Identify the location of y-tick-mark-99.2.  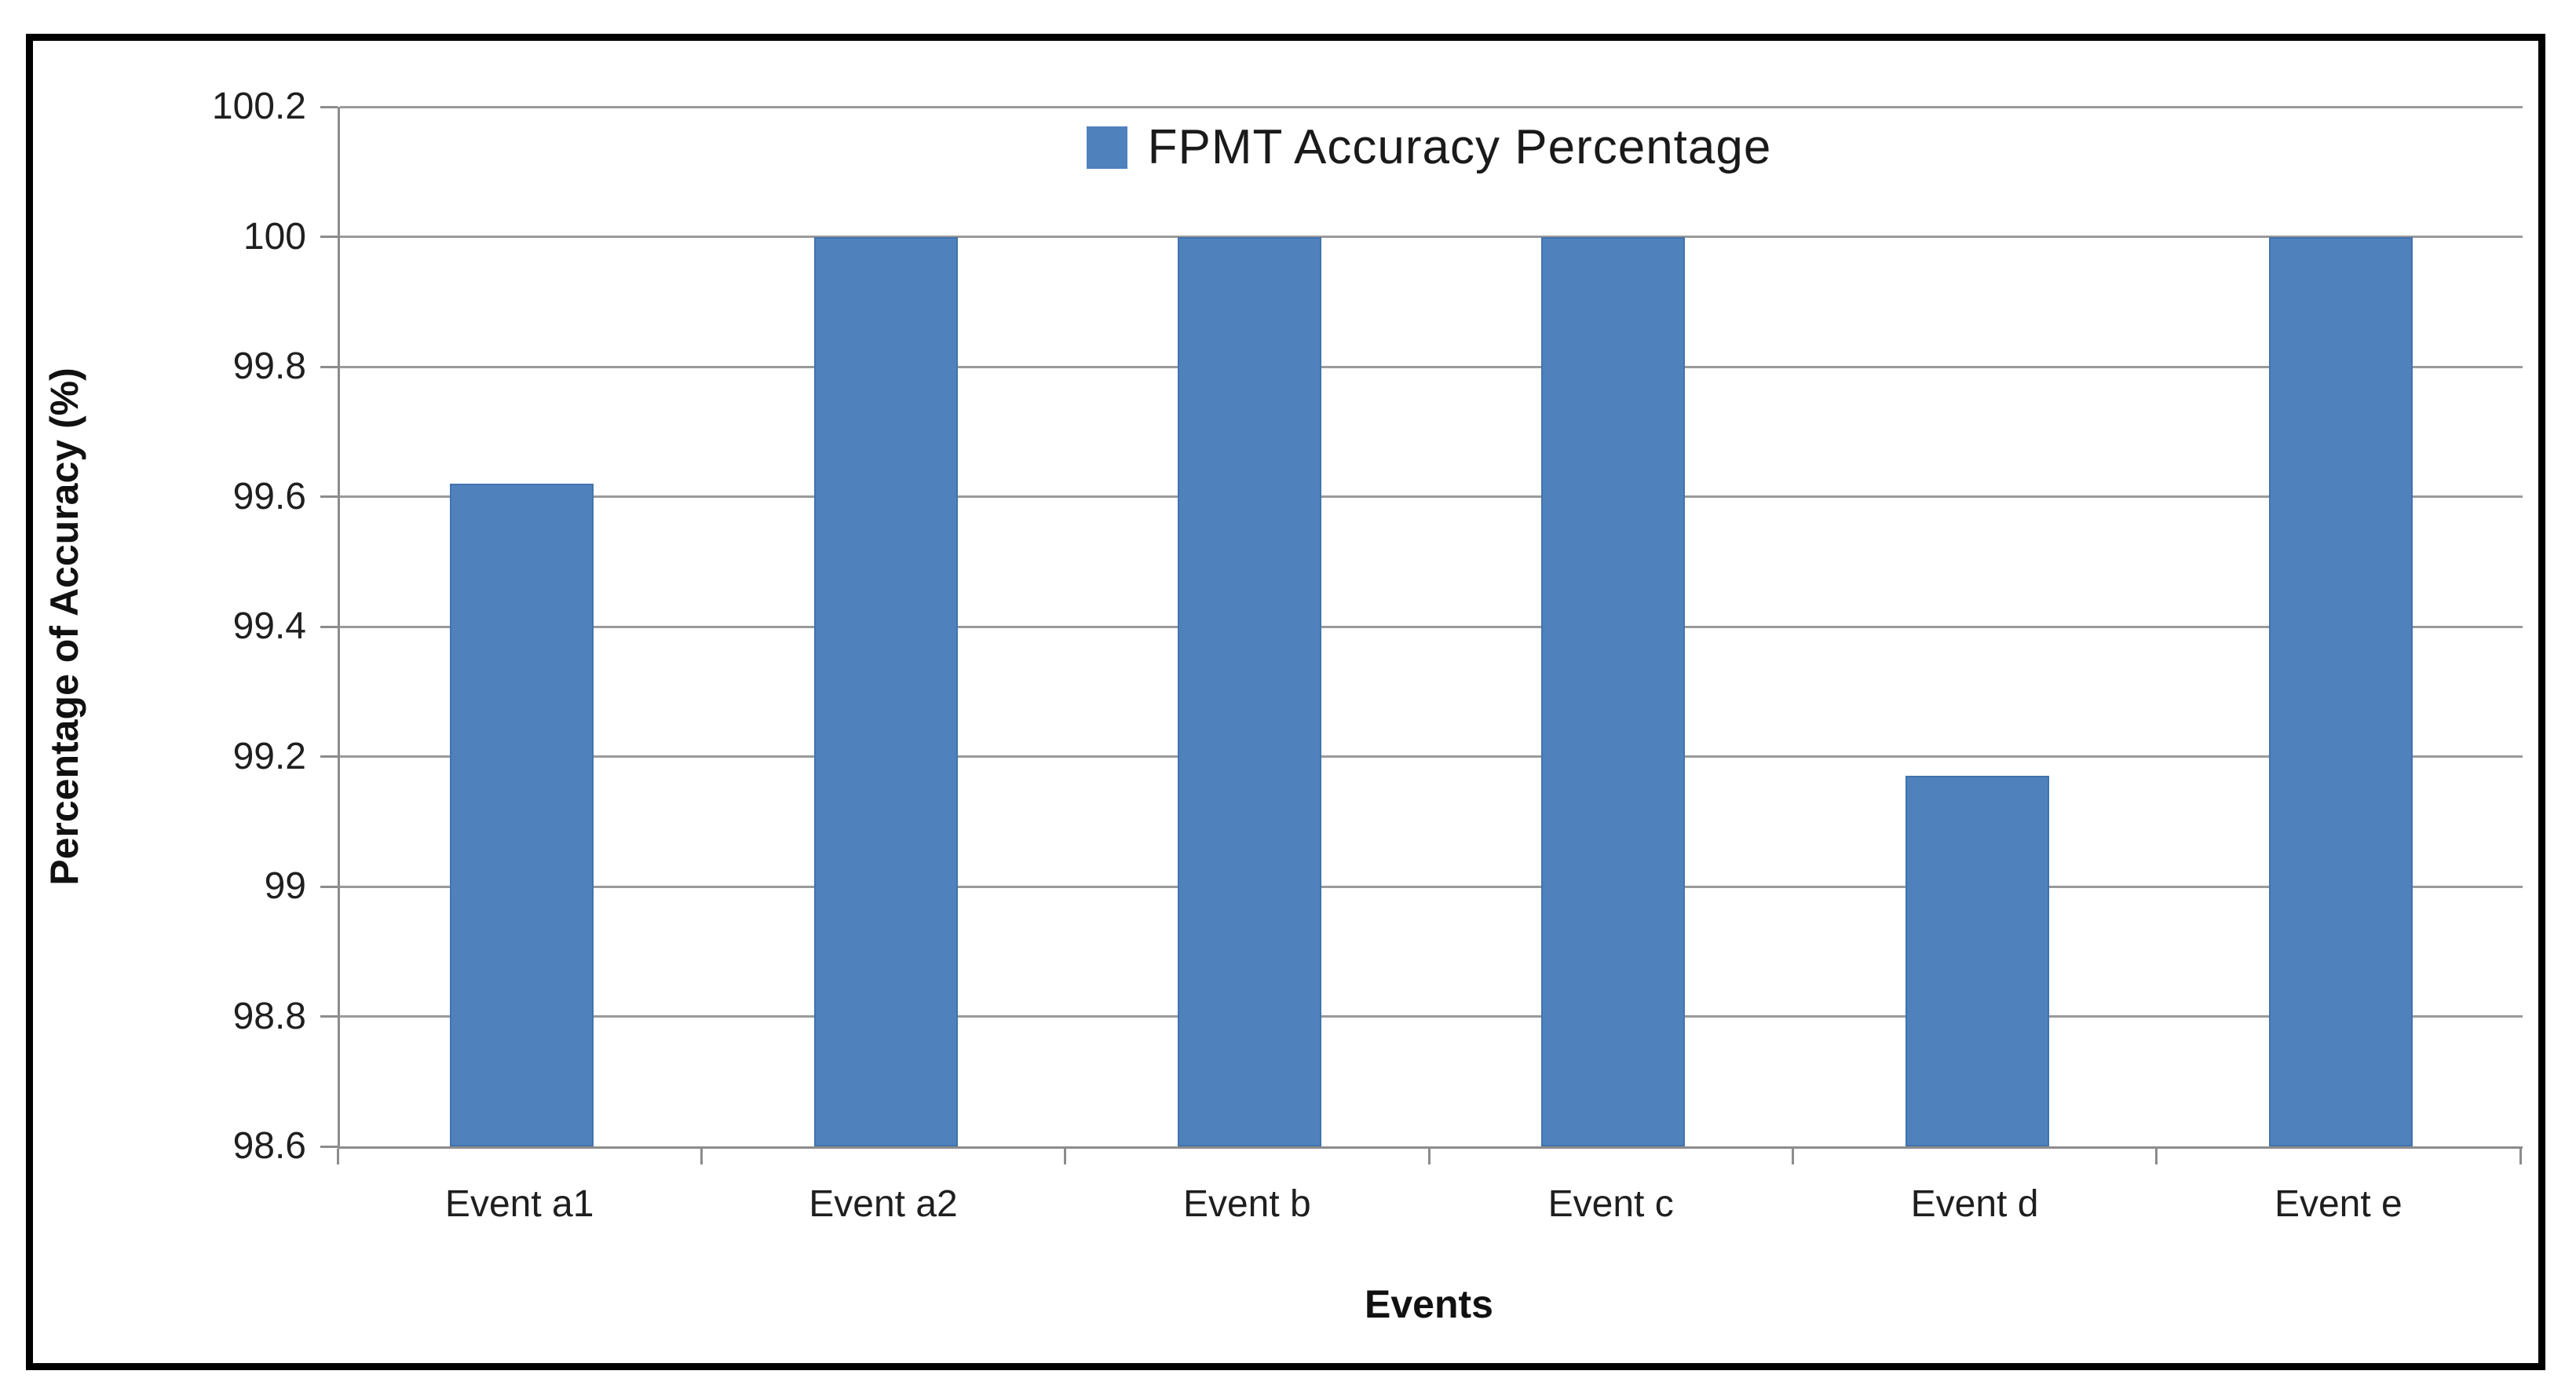
(329, 756).